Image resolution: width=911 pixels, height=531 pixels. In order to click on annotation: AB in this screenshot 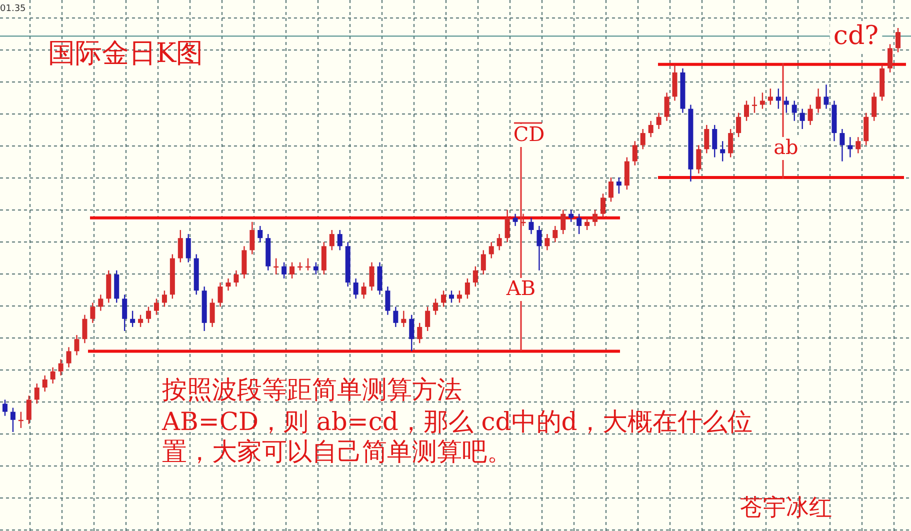, I will do `click(520, 288)`.